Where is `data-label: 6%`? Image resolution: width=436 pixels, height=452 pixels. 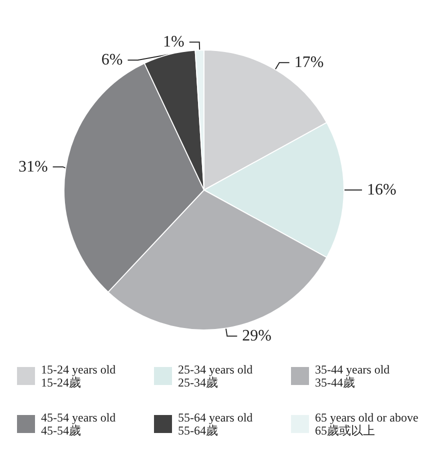
data-label: 6% is located at coordinates (112, 60).